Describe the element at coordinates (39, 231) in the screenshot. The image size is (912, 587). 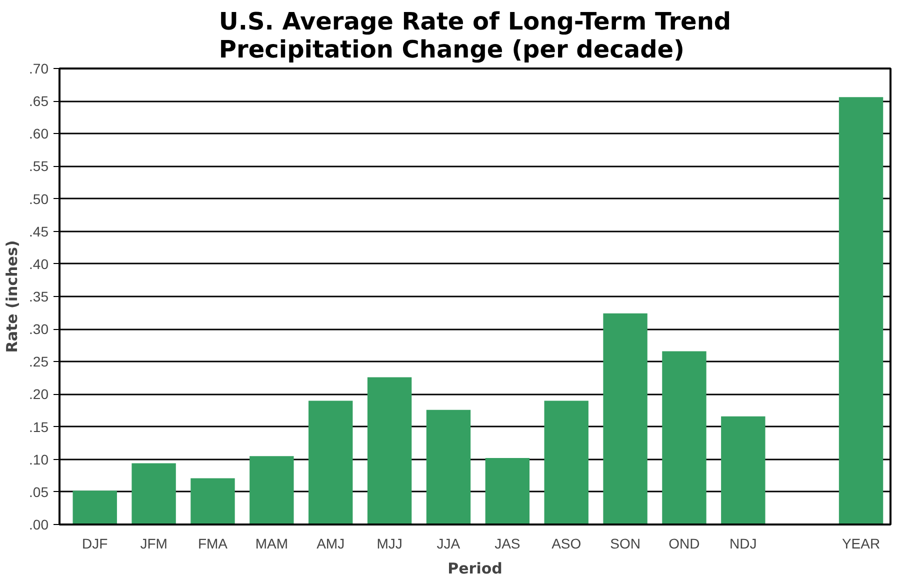
I see `y-tick-label: .45` at that location.